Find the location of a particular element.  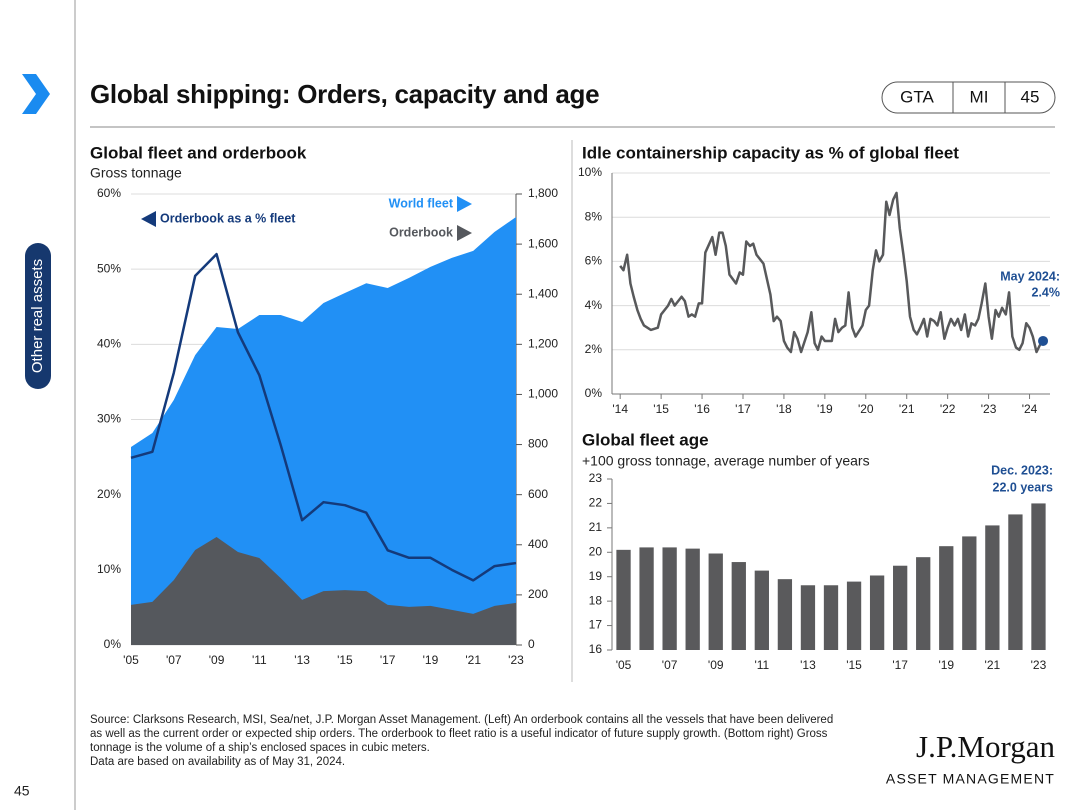

y-tick-label: 19 is located at coordinates (596, 576).